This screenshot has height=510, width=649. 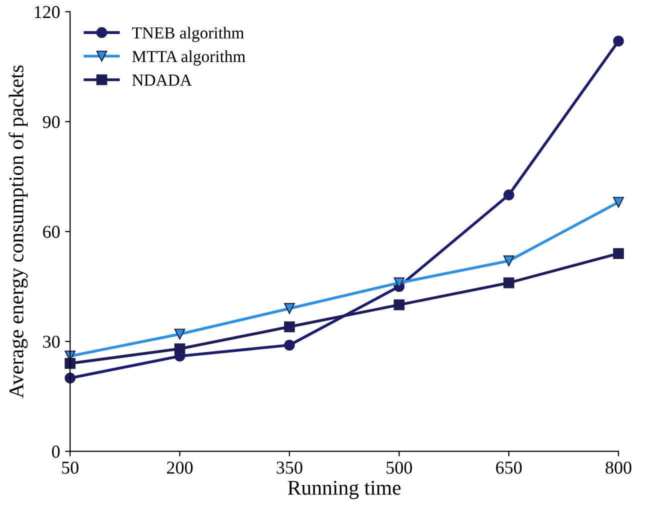 I want to click on x-tick-label: 650, so click(x=509, y=468).